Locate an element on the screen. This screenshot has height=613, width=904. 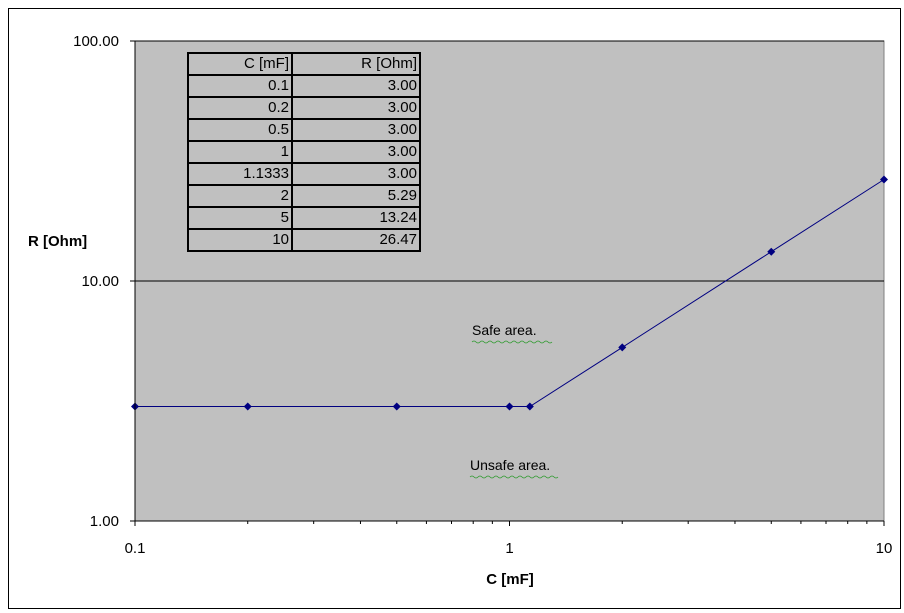
table-cell-r: 26.47 is located at coordinates (356, 240).